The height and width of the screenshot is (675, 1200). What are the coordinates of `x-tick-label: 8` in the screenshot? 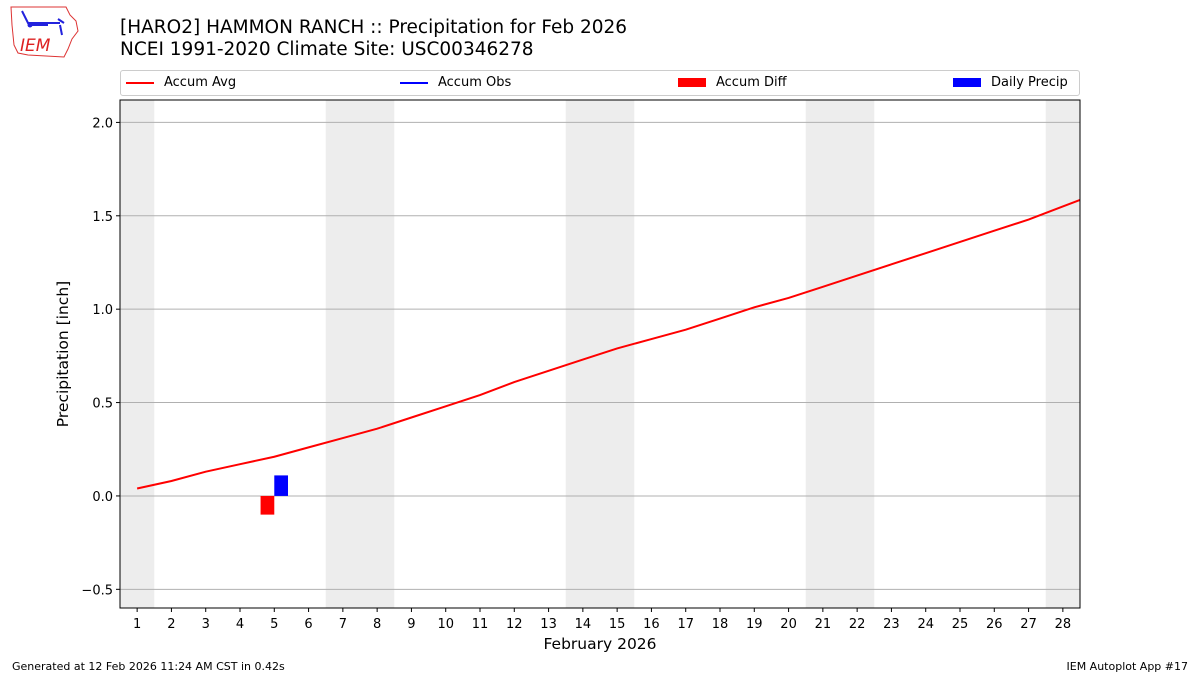 It's located at (377, 624).